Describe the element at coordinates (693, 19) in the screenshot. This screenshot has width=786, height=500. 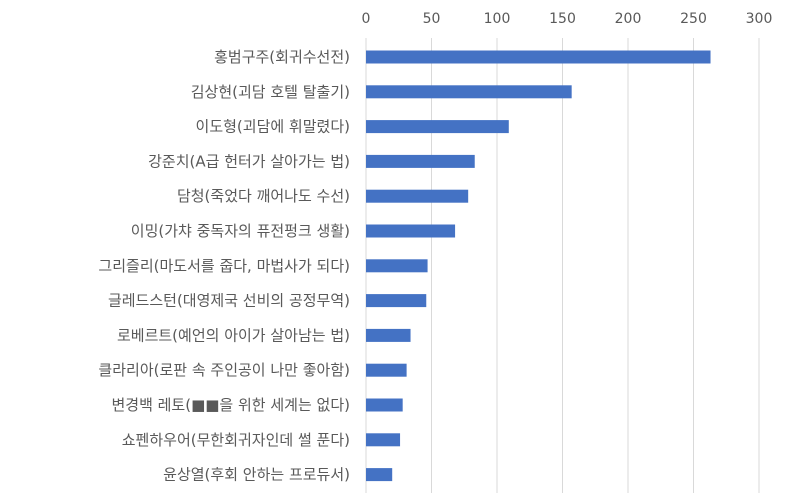
I see `x-tick-label: 250` at that location.